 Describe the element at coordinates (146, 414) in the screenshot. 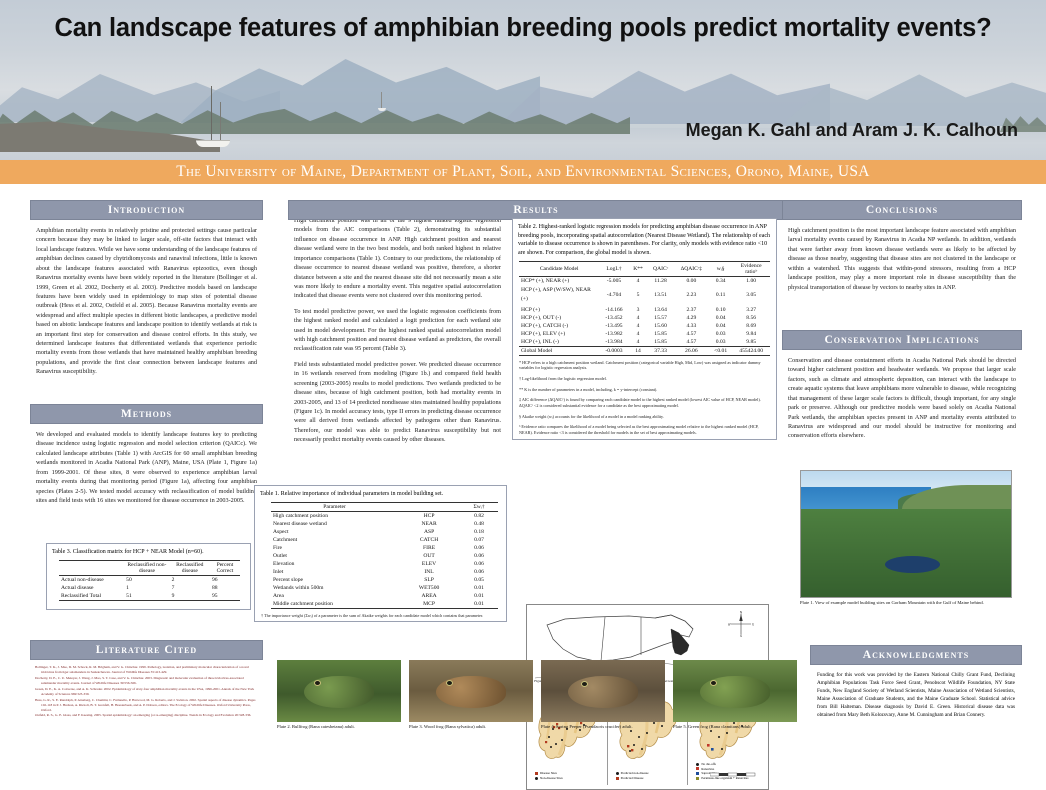

I see `section-header-methods: Methods` at that location.